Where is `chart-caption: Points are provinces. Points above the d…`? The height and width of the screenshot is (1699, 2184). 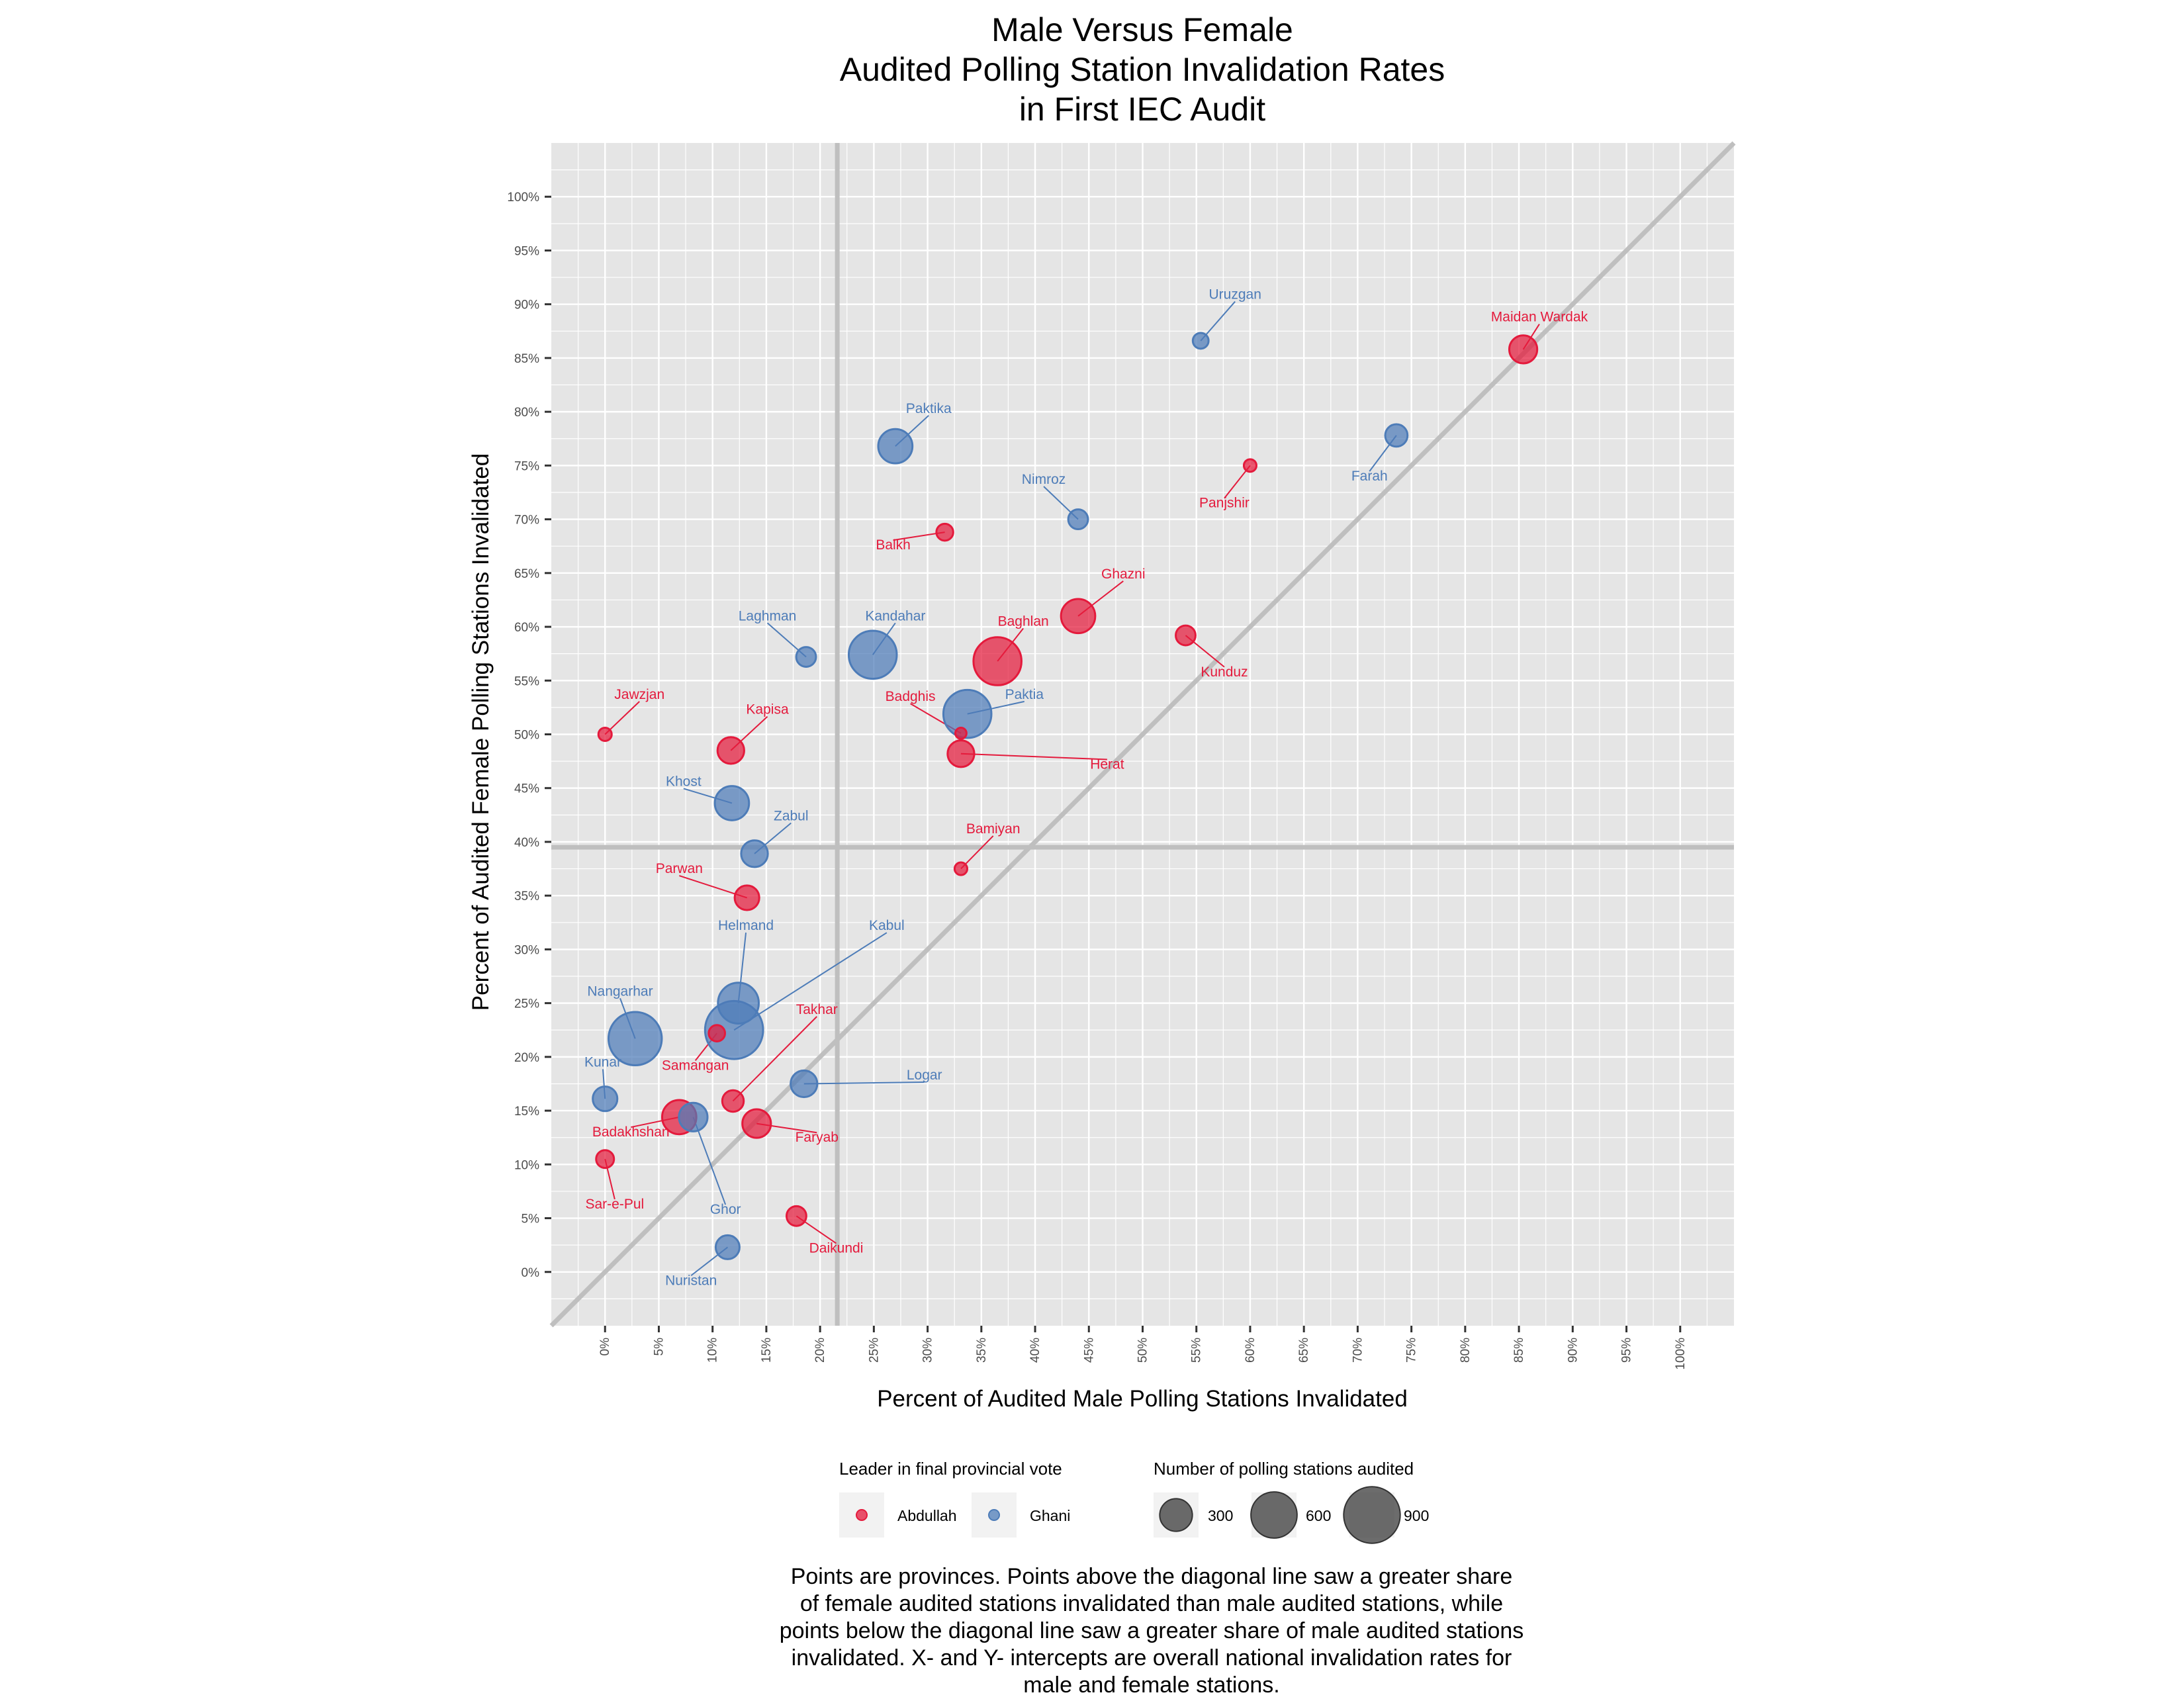
chart-caption: Points are provinces. Points above the d… is located at coordinates (1151, 1631).